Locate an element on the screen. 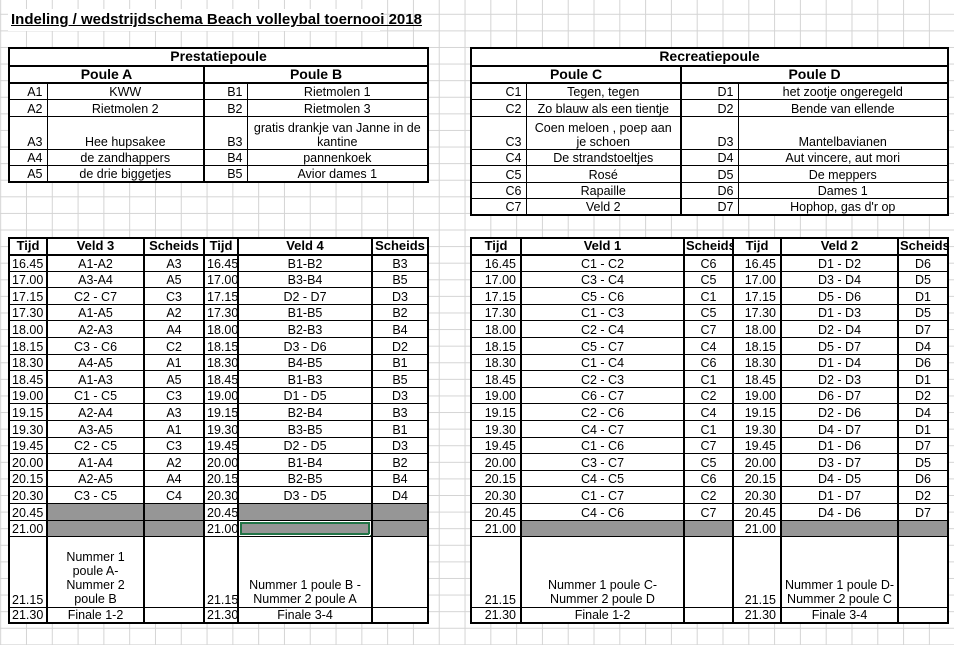 This screenshot has height=645, width=954. team-code-cell: A1 is located at coordinates (28, 91).